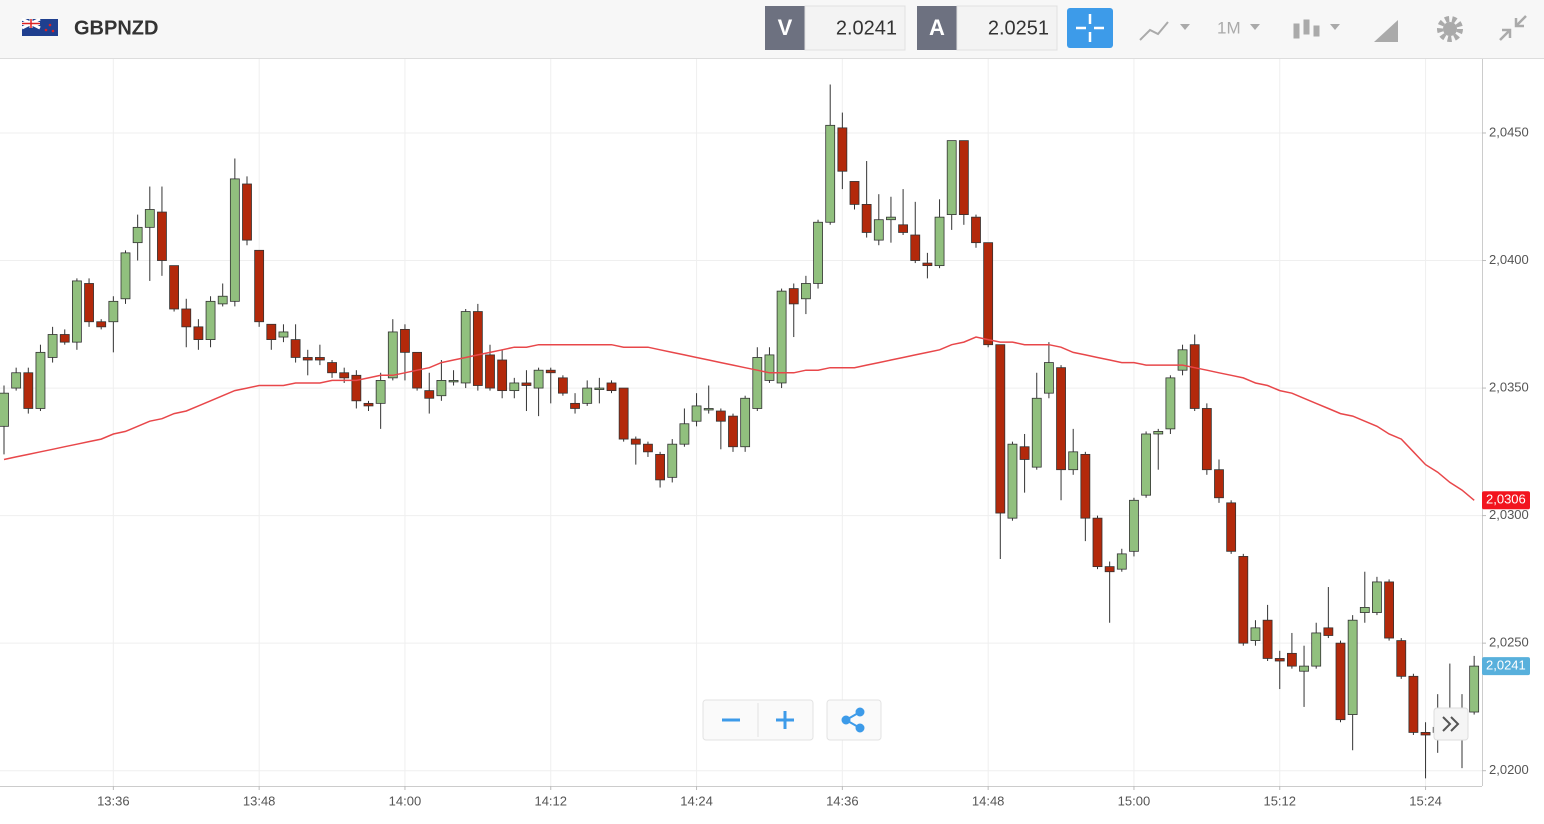 This screenshot has width=1544, height=824. What do you see at coordinates (1134, 800) in the screenshot?
I see `x-tick-label: 15:00` at bounding box center [1134, 800].